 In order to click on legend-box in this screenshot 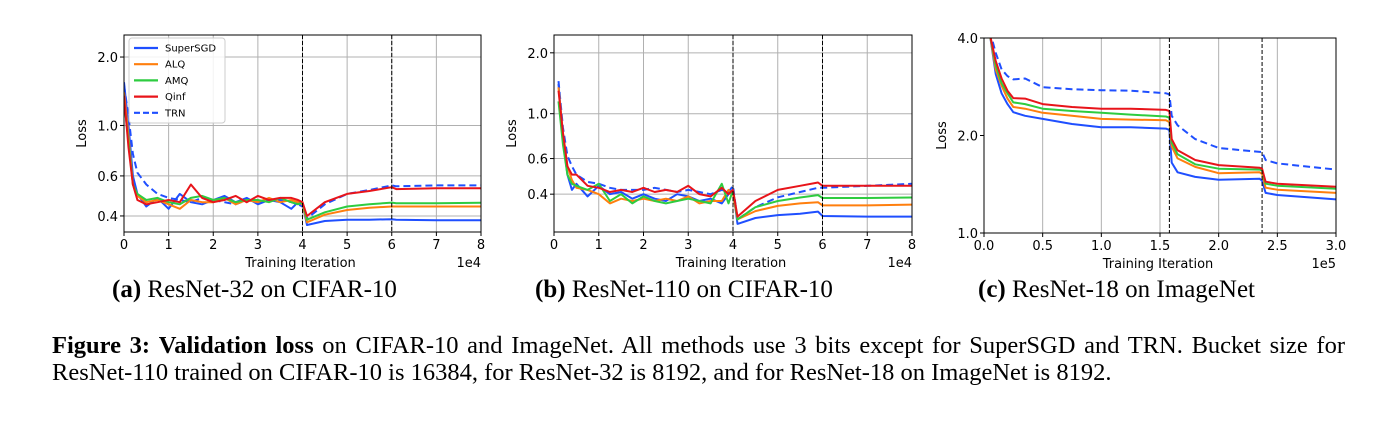, I will do `click(177, 80)`.